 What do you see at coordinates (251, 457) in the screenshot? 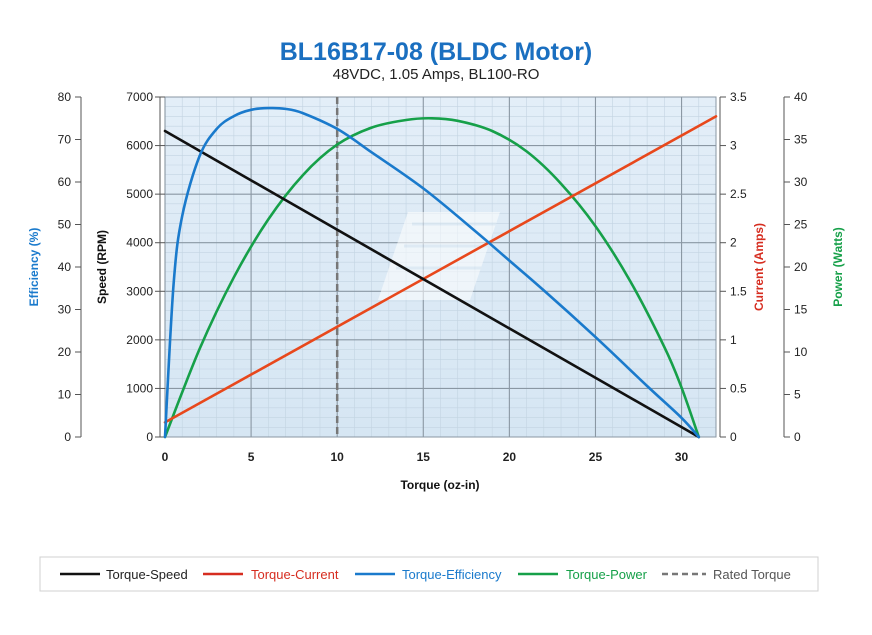
I see `x-tick-label: 5` at bounding box center [251, 457].